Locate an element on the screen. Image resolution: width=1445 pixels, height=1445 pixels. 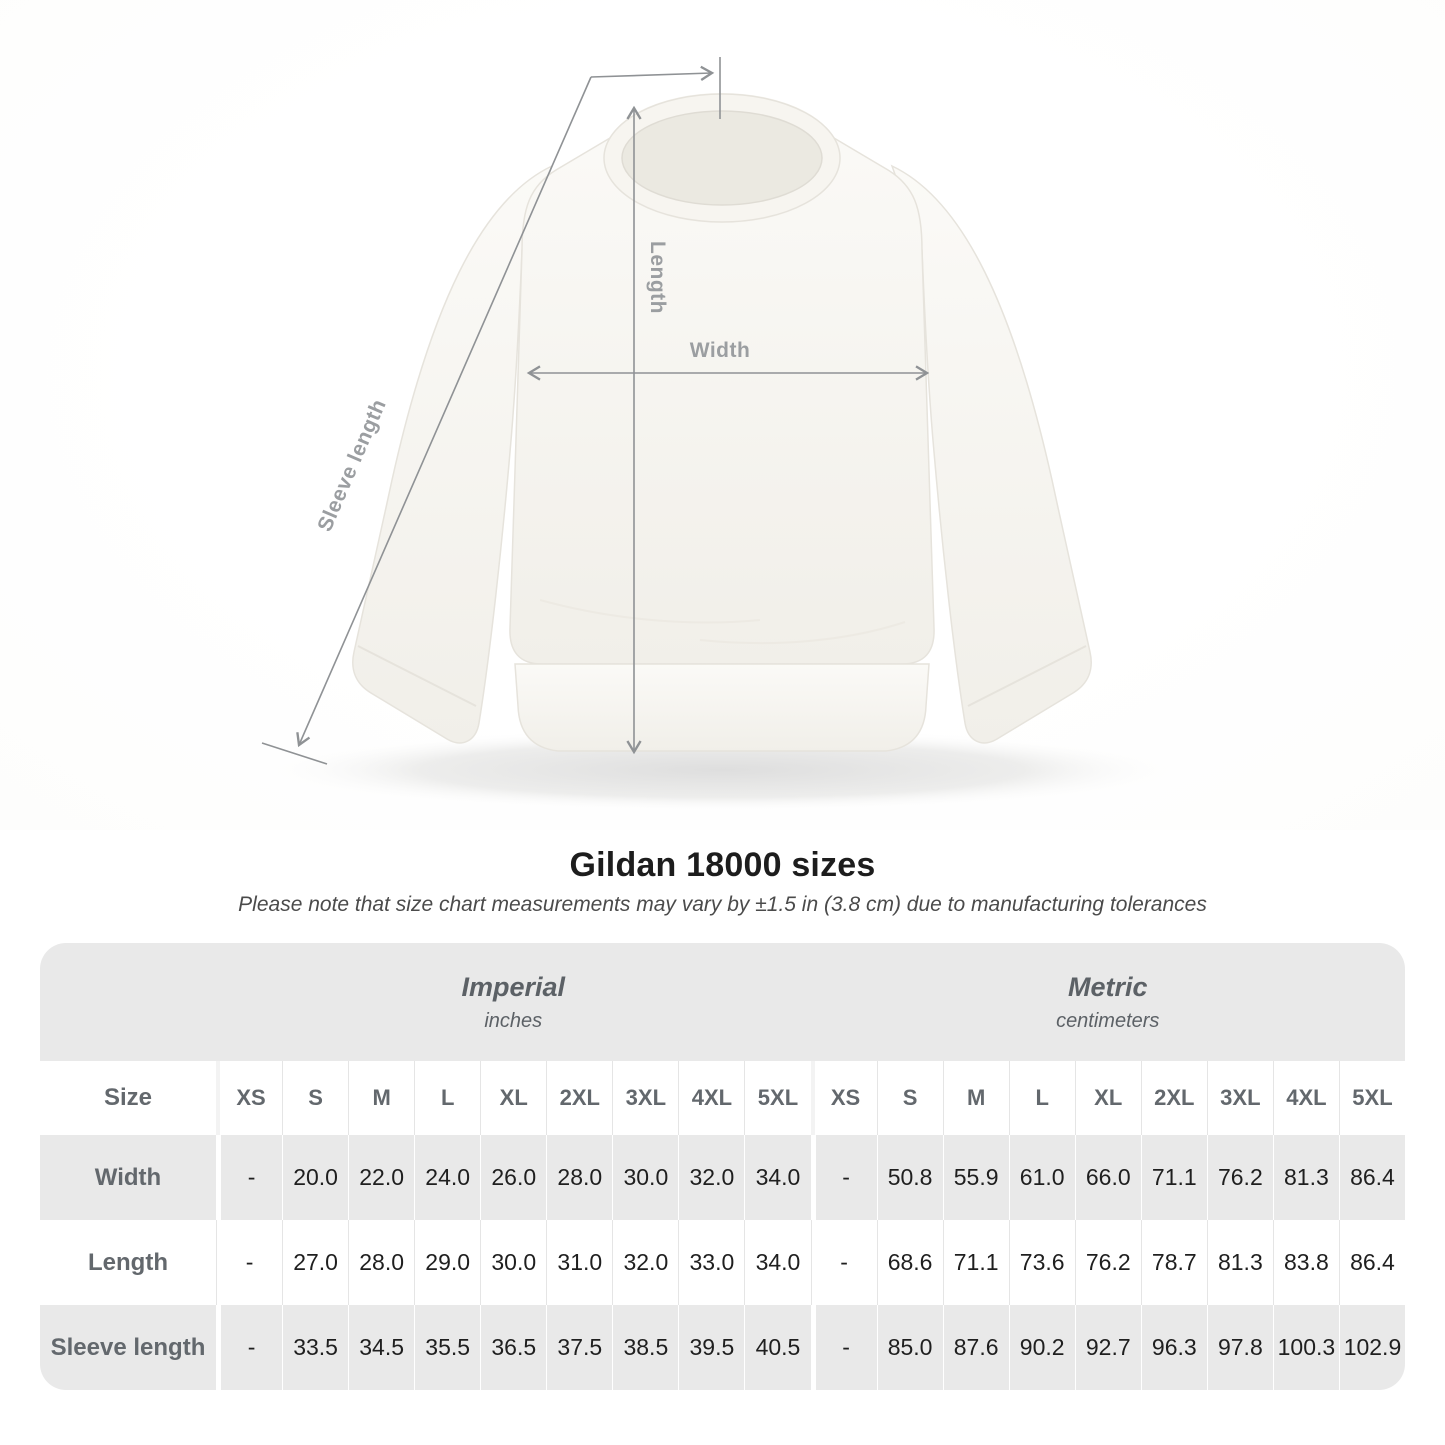
wrinkle-lines is located at coordinates (722, 622).